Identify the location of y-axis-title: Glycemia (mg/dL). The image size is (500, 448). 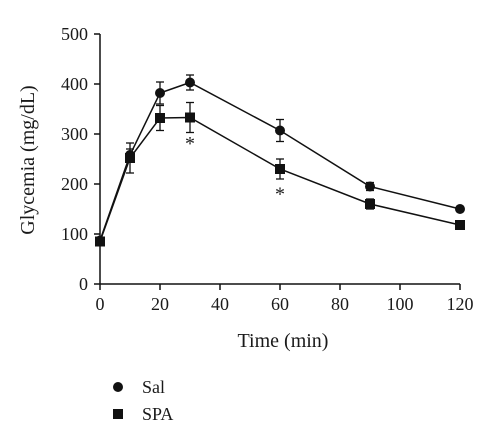
(28, 159).